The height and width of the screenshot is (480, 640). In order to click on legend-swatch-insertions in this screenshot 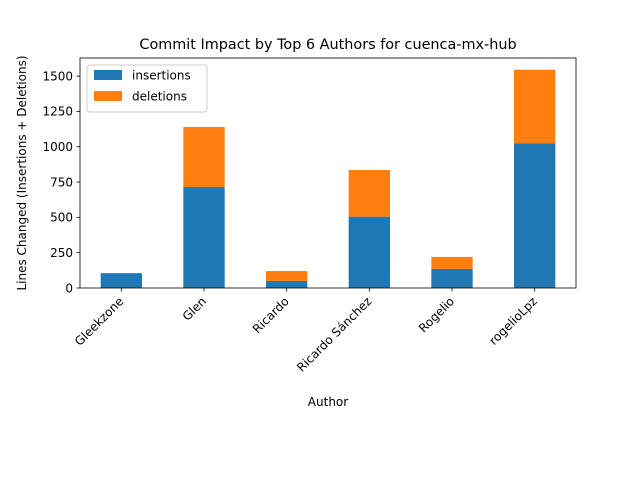, I will do `click(108, 75)`.